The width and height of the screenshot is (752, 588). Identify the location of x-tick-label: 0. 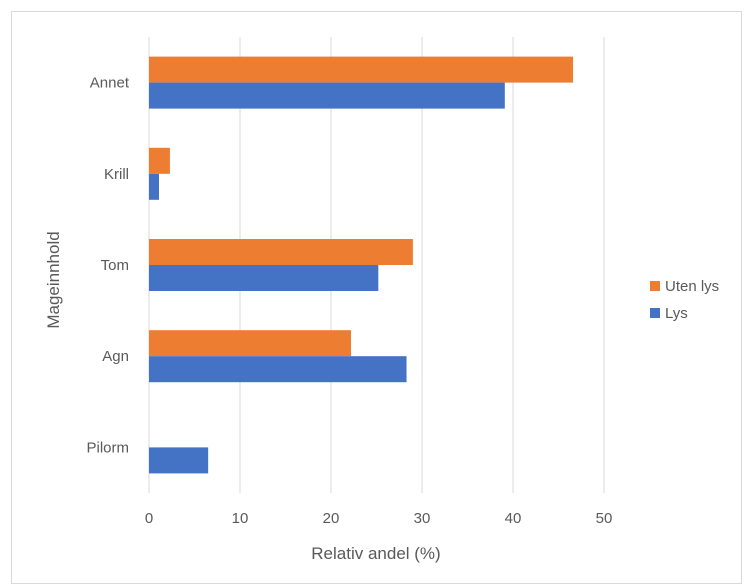
(149, 518).